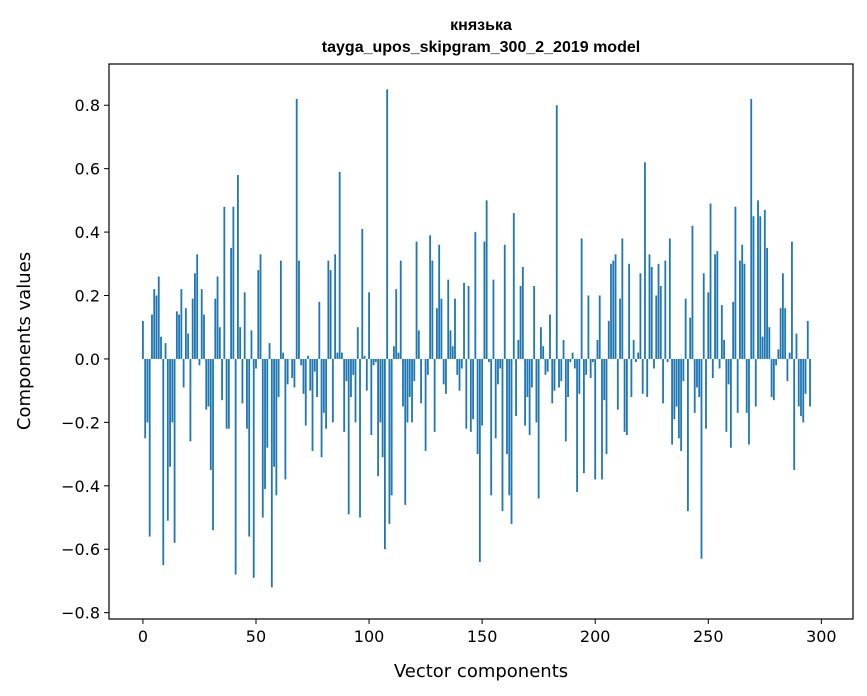 Image resolution: width=867 pixels, height=696 pixels. I want to click on x-tick-label: 50, so click(256, 636).